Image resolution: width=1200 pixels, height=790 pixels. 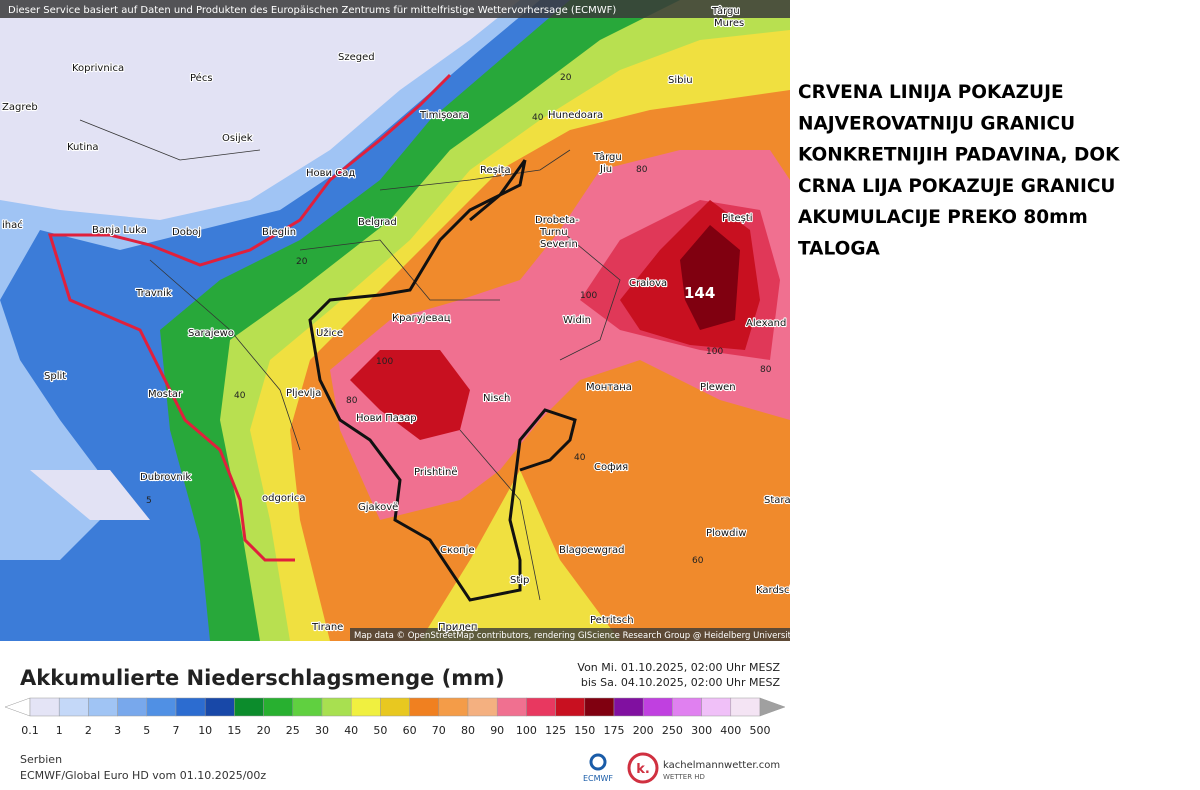 What do you see at coordinates (643, 730) in the screenshot?
I see `colorbar-tick-label: 200` at bounding box center [643, 730].